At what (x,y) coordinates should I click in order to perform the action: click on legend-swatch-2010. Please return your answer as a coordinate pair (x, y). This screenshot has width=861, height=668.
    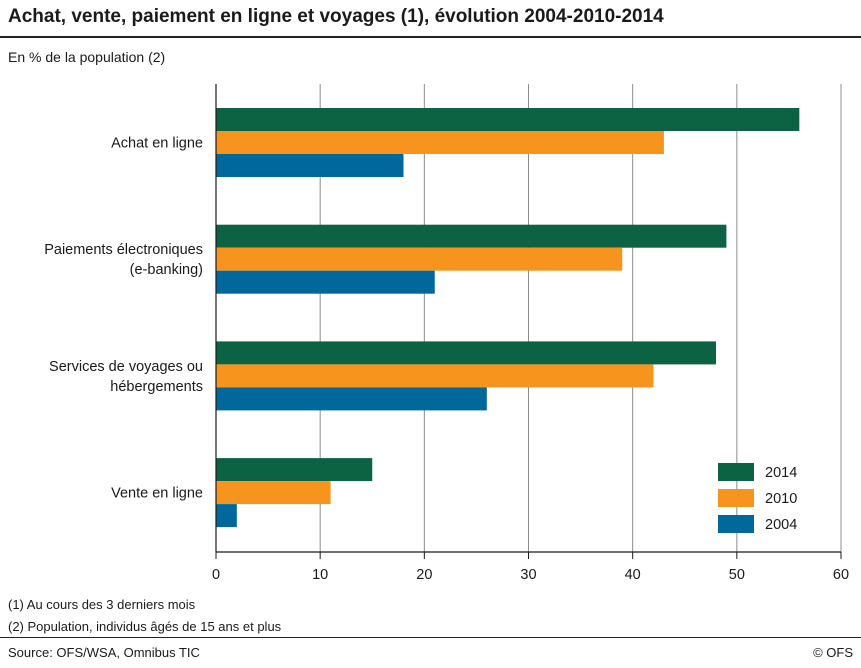
    Looking at the image, I should click on (736, 498).